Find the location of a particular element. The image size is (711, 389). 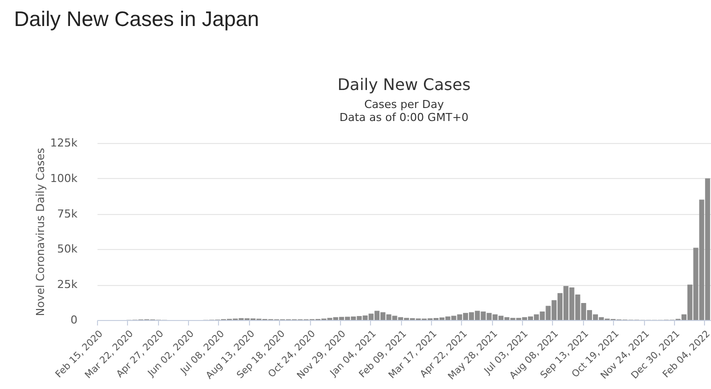

chart-subtitle: Daily New Cases is located at coordinates (404, 84).